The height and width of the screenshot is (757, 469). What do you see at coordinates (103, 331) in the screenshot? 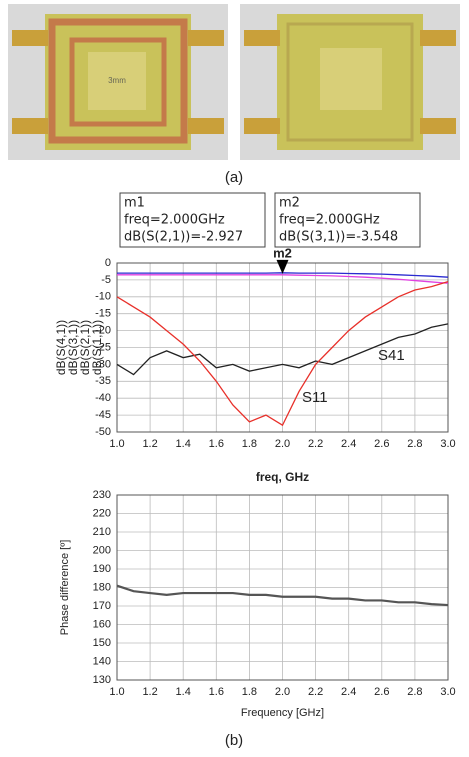
I see `y-tick-label: -20` at bounding box center [103, 331].